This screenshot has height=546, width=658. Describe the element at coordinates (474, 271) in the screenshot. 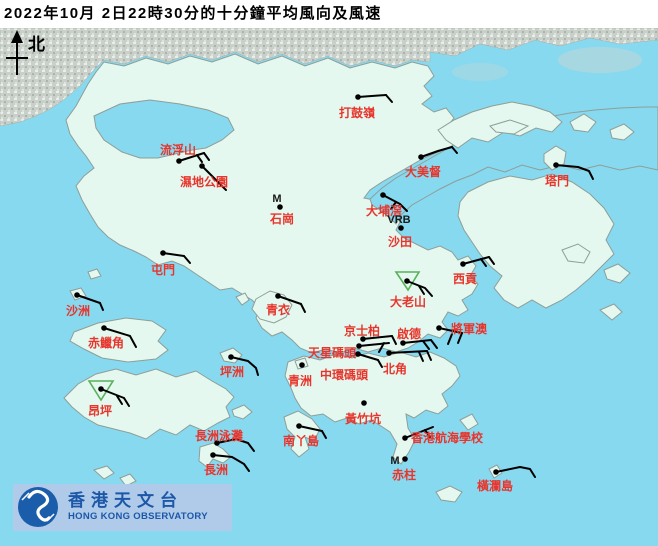

I see `station-sai-kung: 西貢` at that location.